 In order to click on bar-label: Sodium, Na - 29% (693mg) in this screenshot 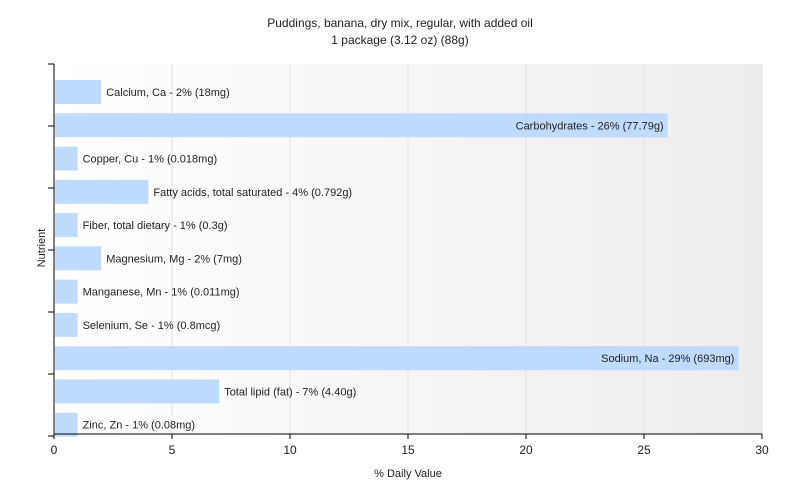, I will do `click(667, 359)`.